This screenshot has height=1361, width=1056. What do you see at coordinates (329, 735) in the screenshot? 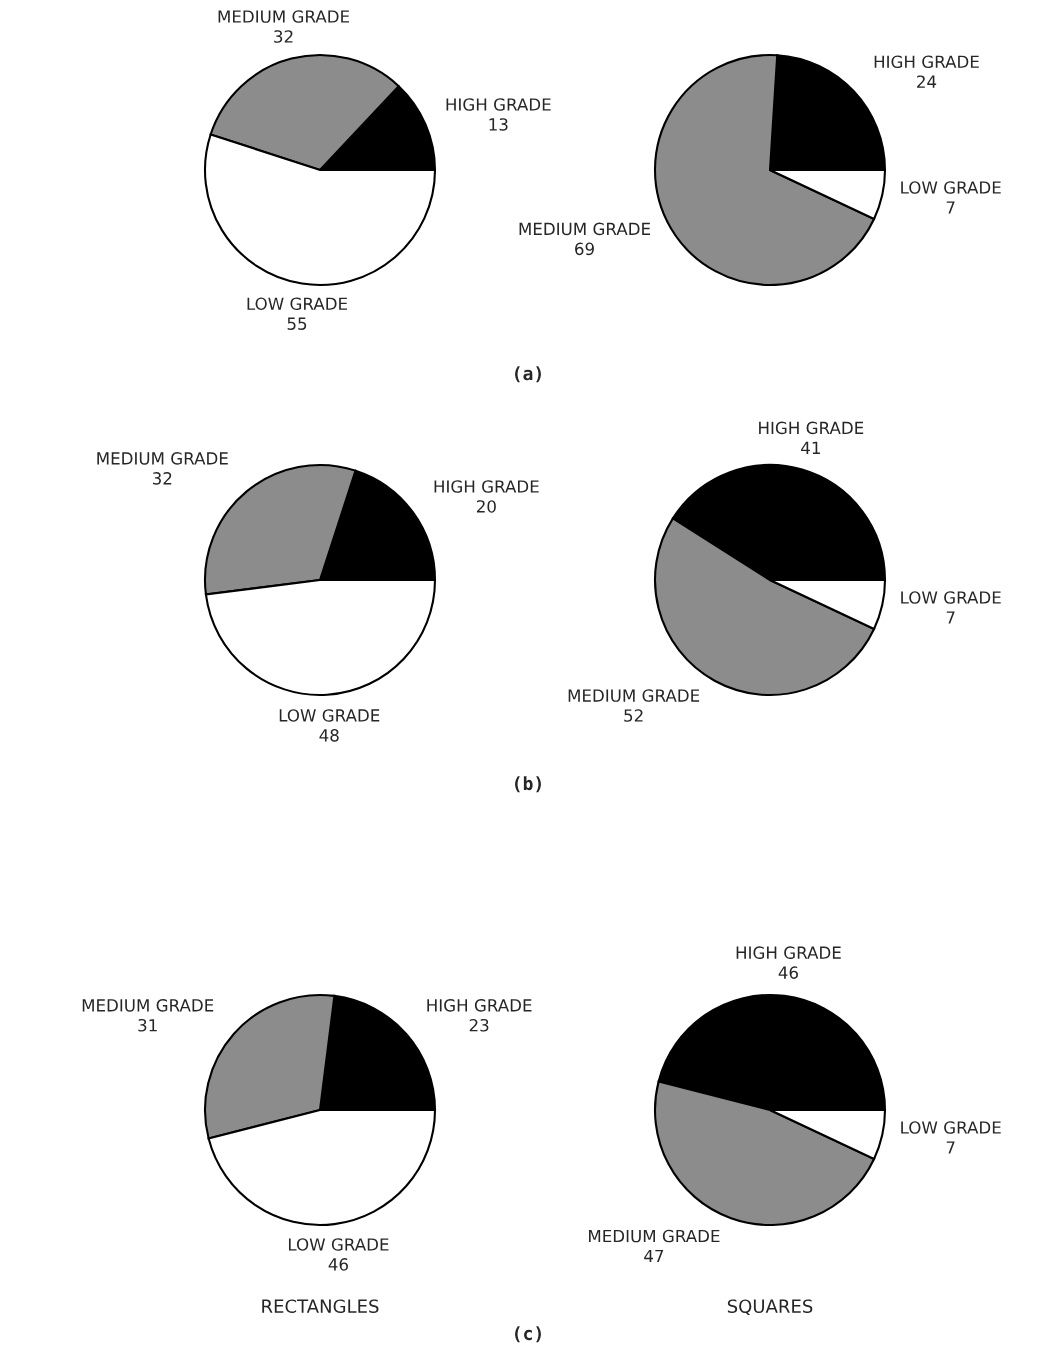
I see `data-label: 48` at bounding box center [329, 735].